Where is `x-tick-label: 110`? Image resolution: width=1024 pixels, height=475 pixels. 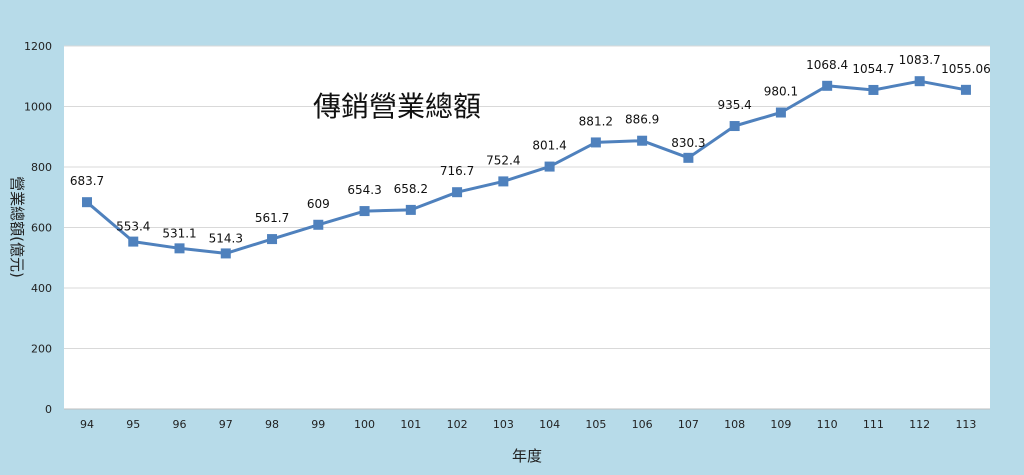
x-tick-label: 110 is located at coordinates (827, 424).